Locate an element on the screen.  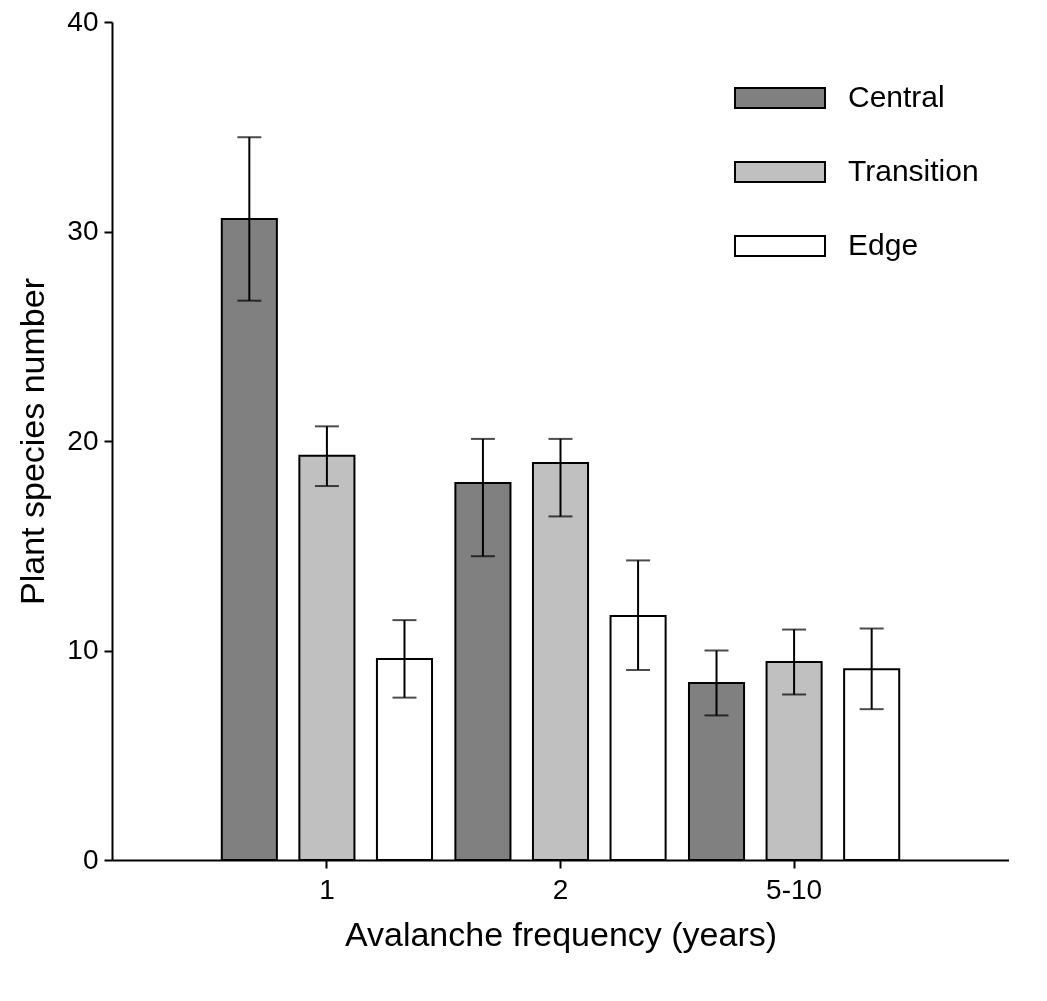
y-tick-label: 0 is located at coordinates (90, 859).